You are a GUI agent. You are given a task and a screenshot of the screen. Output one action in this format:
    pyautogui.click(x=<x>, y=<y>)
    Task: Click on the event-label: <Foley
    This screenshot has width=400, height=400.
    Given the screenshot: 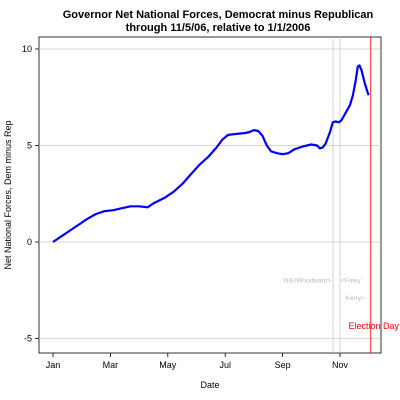 What is the action you would take?
    pyautogui.click(x=351, y=281)
    